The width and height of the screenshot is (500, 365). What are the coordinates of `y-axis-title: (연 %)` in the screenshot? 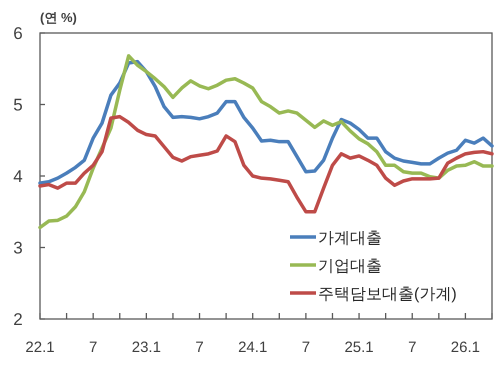 It's located at (58, 17).